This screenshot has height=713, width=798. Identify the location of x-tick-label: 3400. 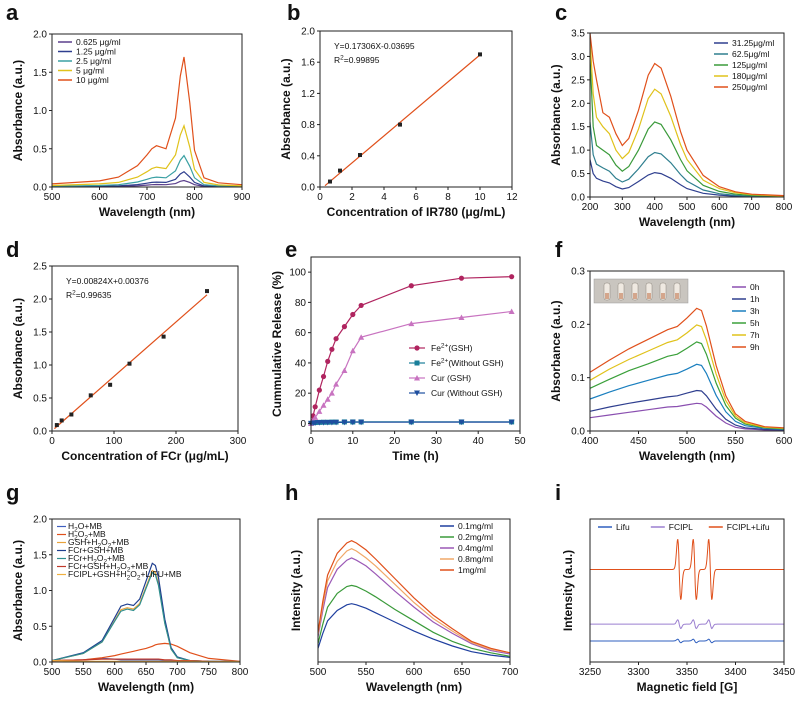
(735, 672).